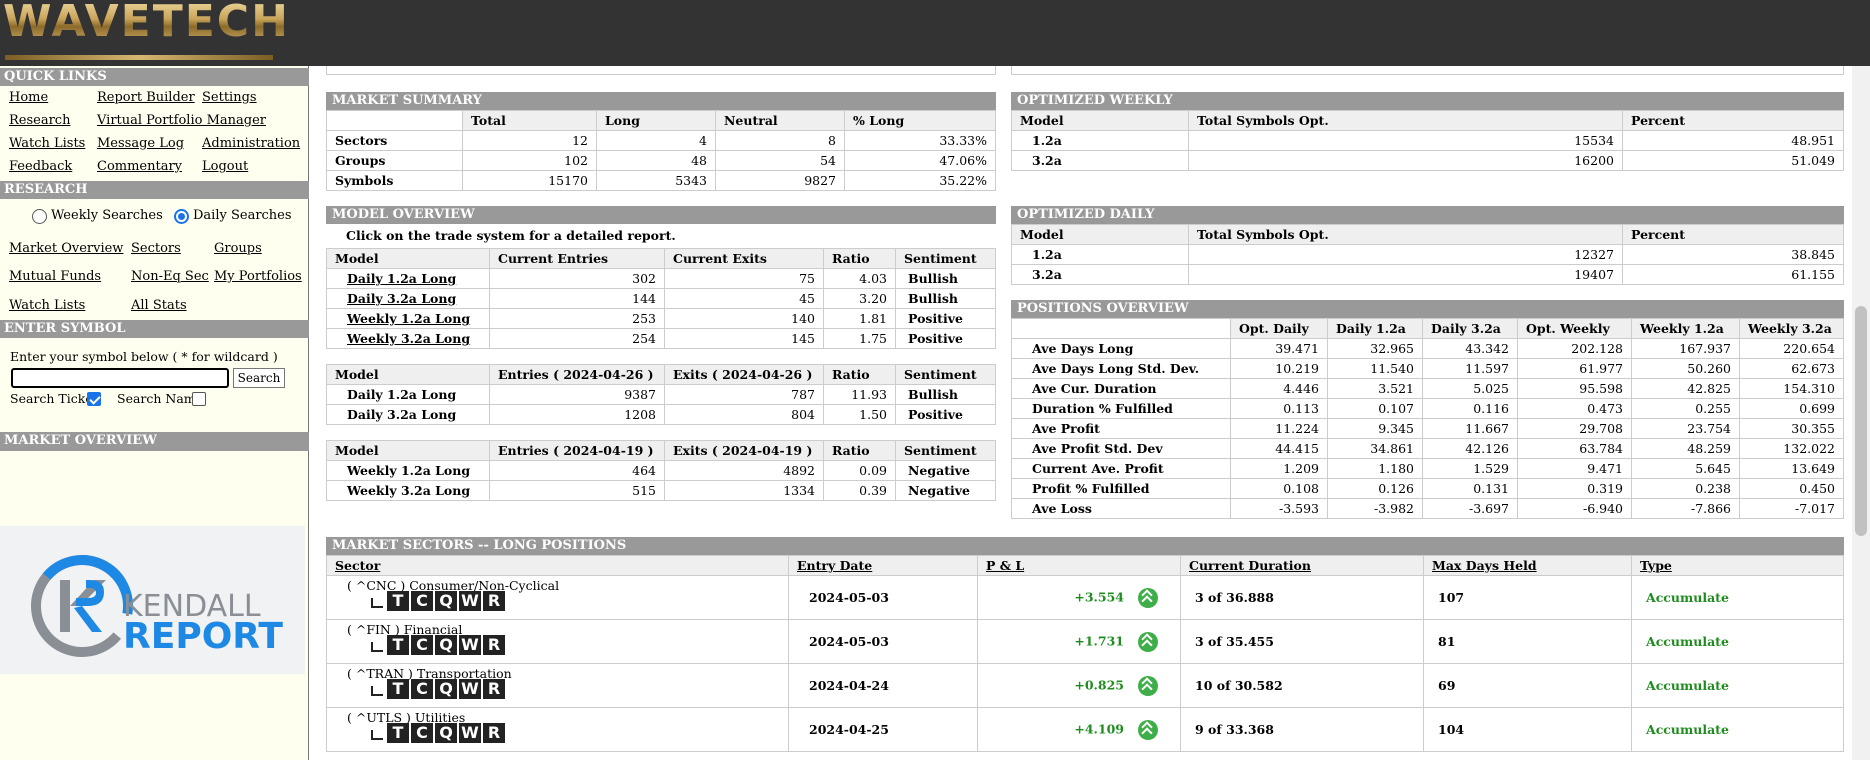 The image size is (1870, 760). Describe the element at coordinates (408, 338) in the screenshot. I see `trade-system-link: Weekly 3.2a Long` at that location.